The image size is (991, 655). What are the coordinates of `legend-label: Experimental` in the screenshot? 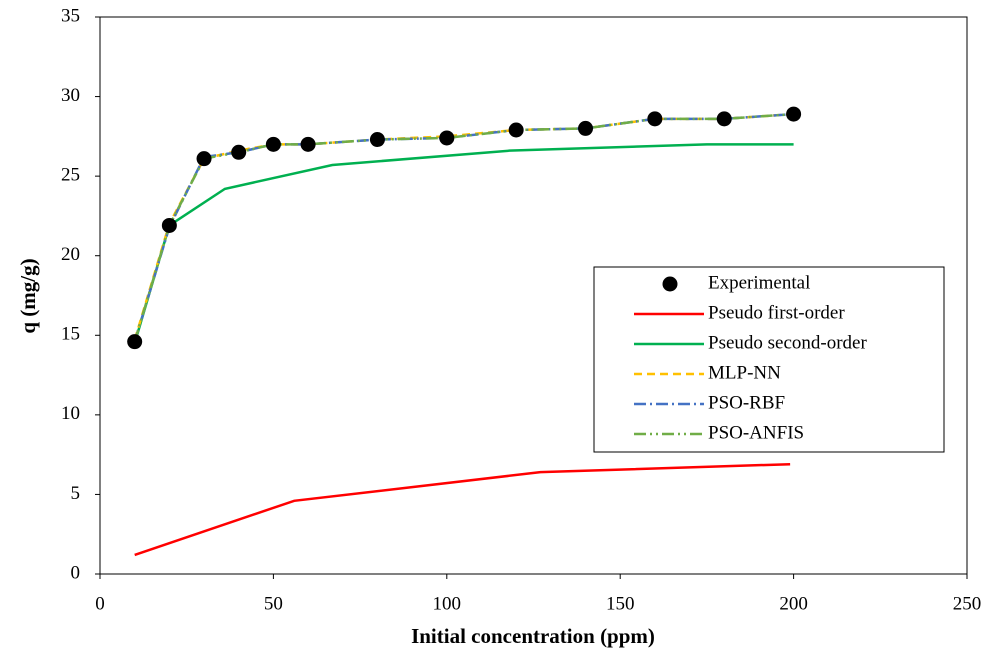 It's located at (759, 282).